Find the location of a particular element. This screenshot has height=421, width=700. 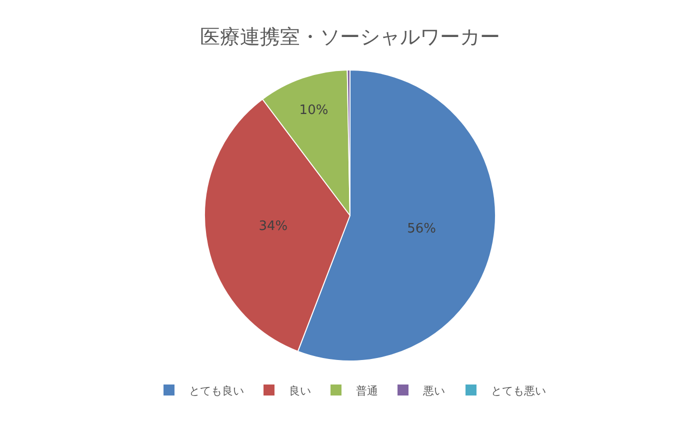

data-label: 34% is located at coordinates (273, 226).